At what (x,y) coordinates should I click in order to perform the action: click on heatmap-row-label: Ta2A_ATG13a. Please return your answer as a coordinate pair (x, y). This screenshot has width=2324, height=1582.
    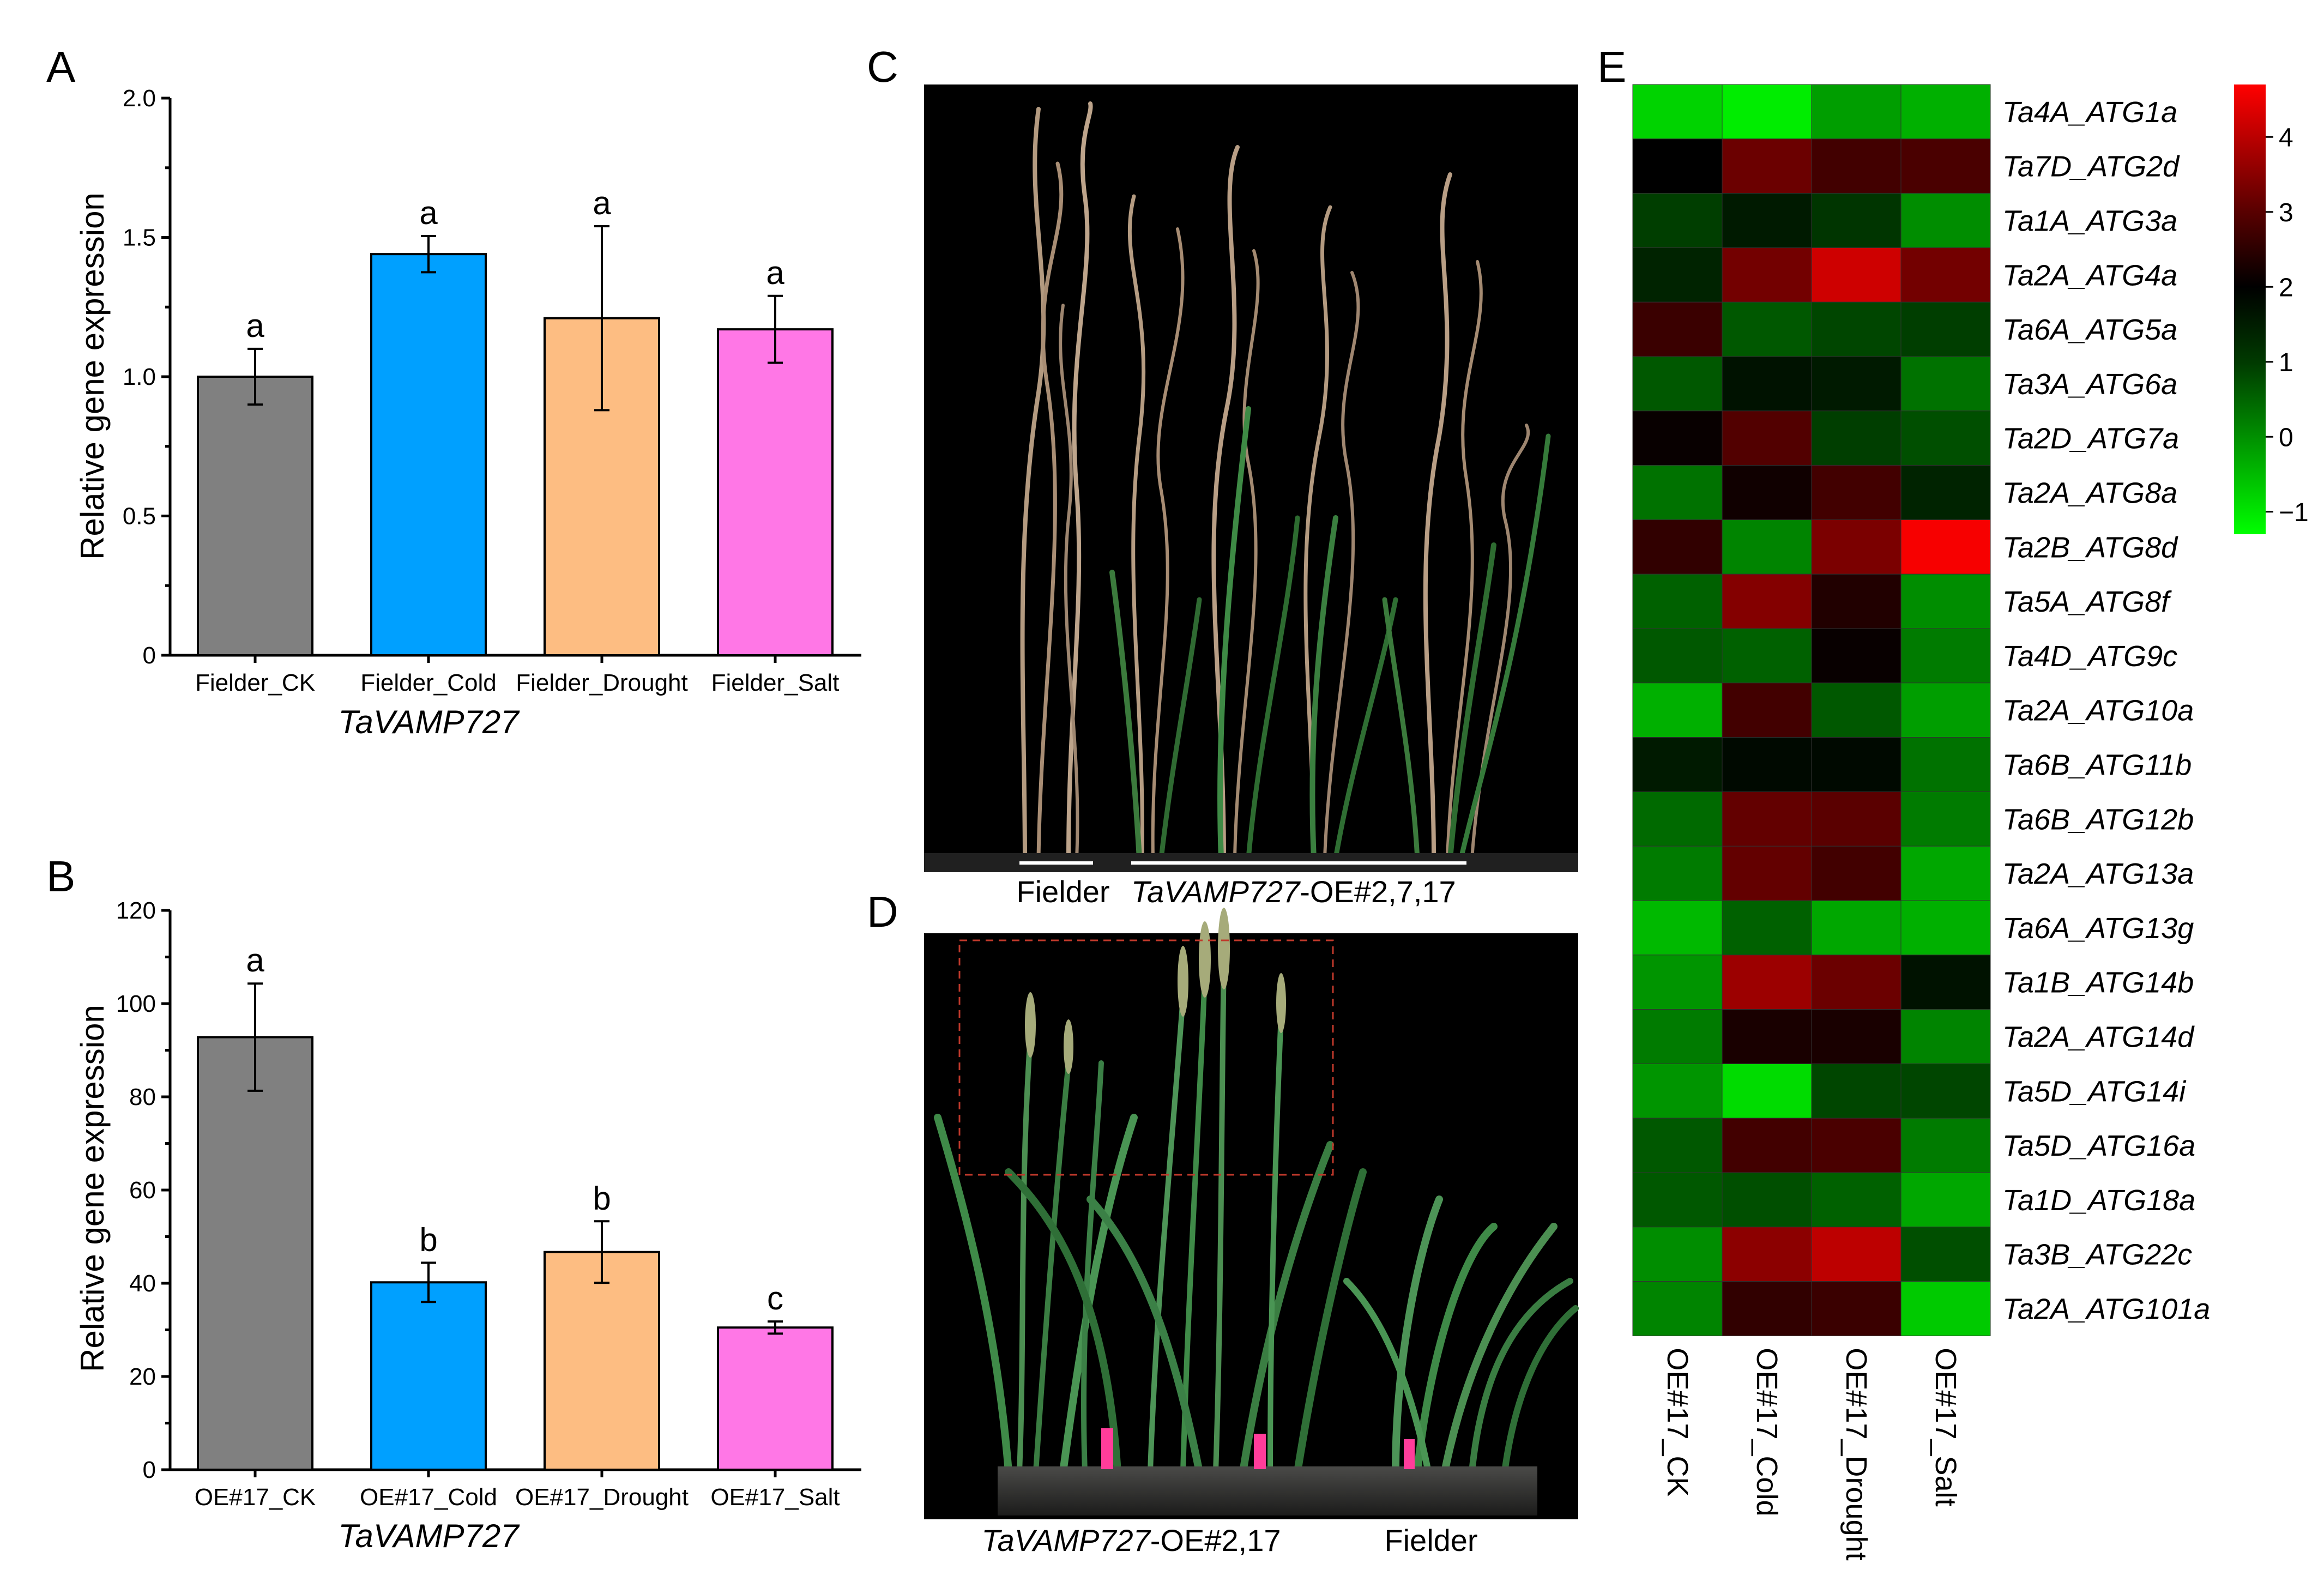
    Looking at the image, I should click on (2098, 874).